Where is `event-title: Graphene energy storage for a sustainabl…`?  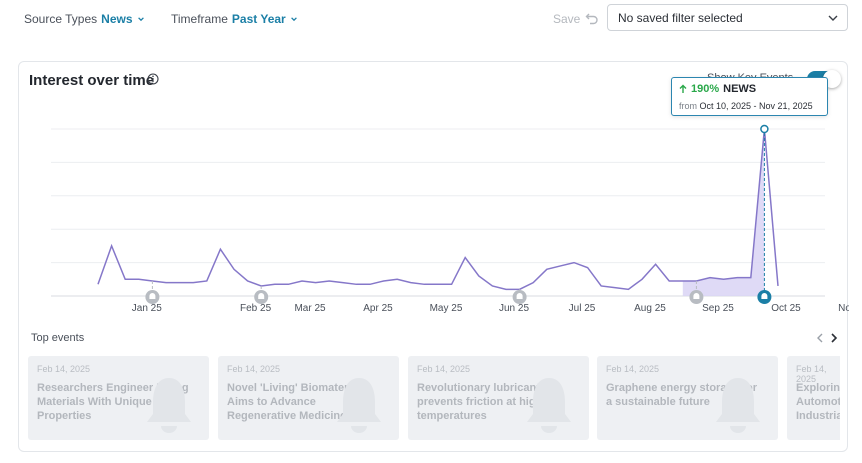 event-title: Graphene energy storage for a sustainabl… is located at coordinates (681, 395).